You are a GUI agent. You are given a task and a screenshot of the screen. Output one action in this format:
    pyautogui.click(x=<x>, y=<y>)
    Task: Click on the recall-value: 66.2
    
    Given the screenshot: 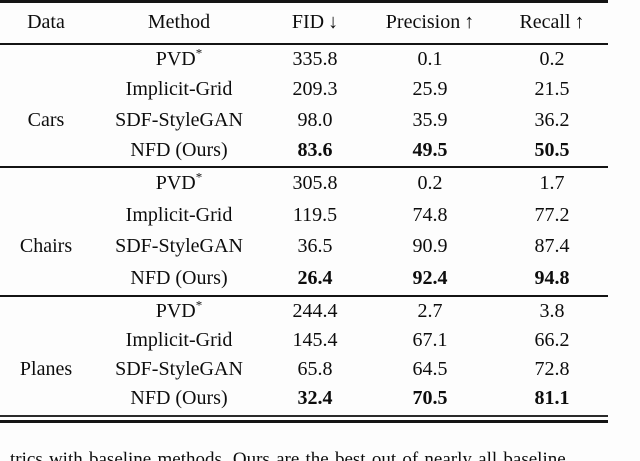 What is the action you would take?
    pyautogui.click(x=552, y=339)
    